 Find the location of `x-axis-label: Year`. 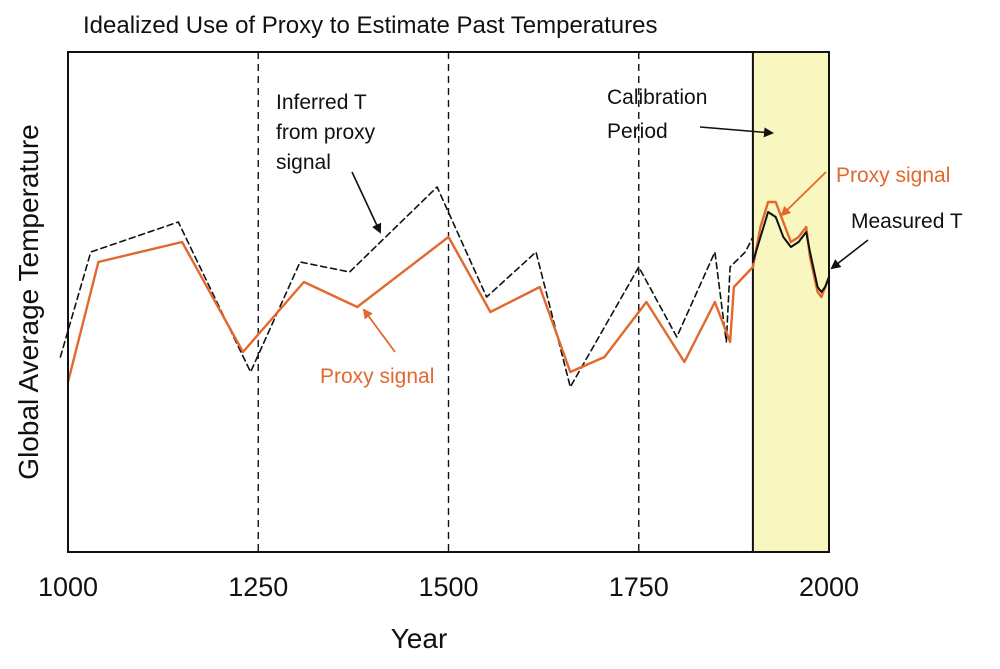

x-axis-label: Year is located at coordinates (419, 638).